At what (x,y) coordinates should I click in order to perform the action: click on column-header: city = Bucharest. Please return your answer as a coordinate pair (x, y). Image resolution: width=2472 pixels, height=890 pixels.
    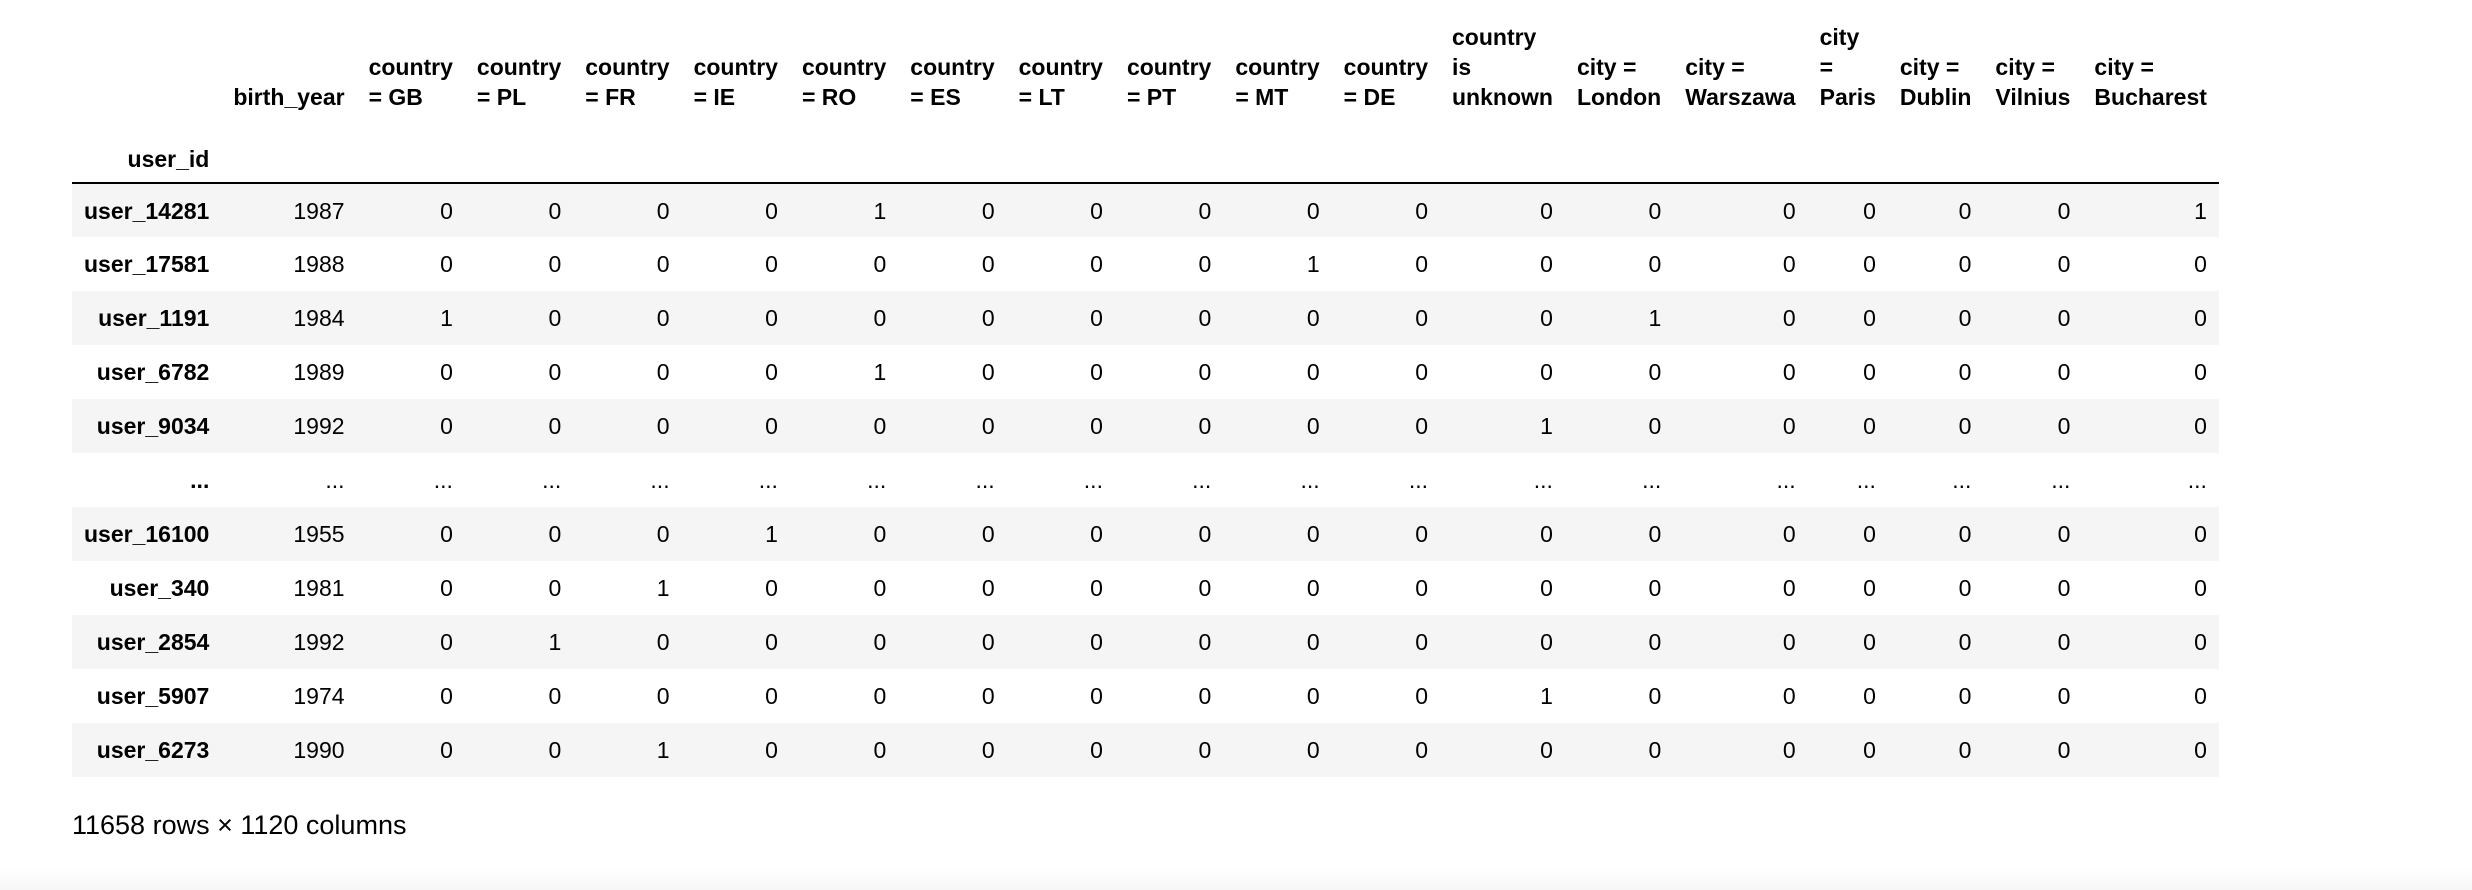
    Looking at the image, I should click on (2150, 73).